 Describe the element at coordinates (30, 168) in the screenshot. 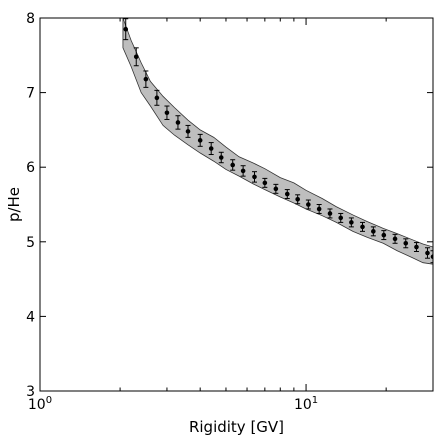

I see `y-tick-label: 6` at that location.